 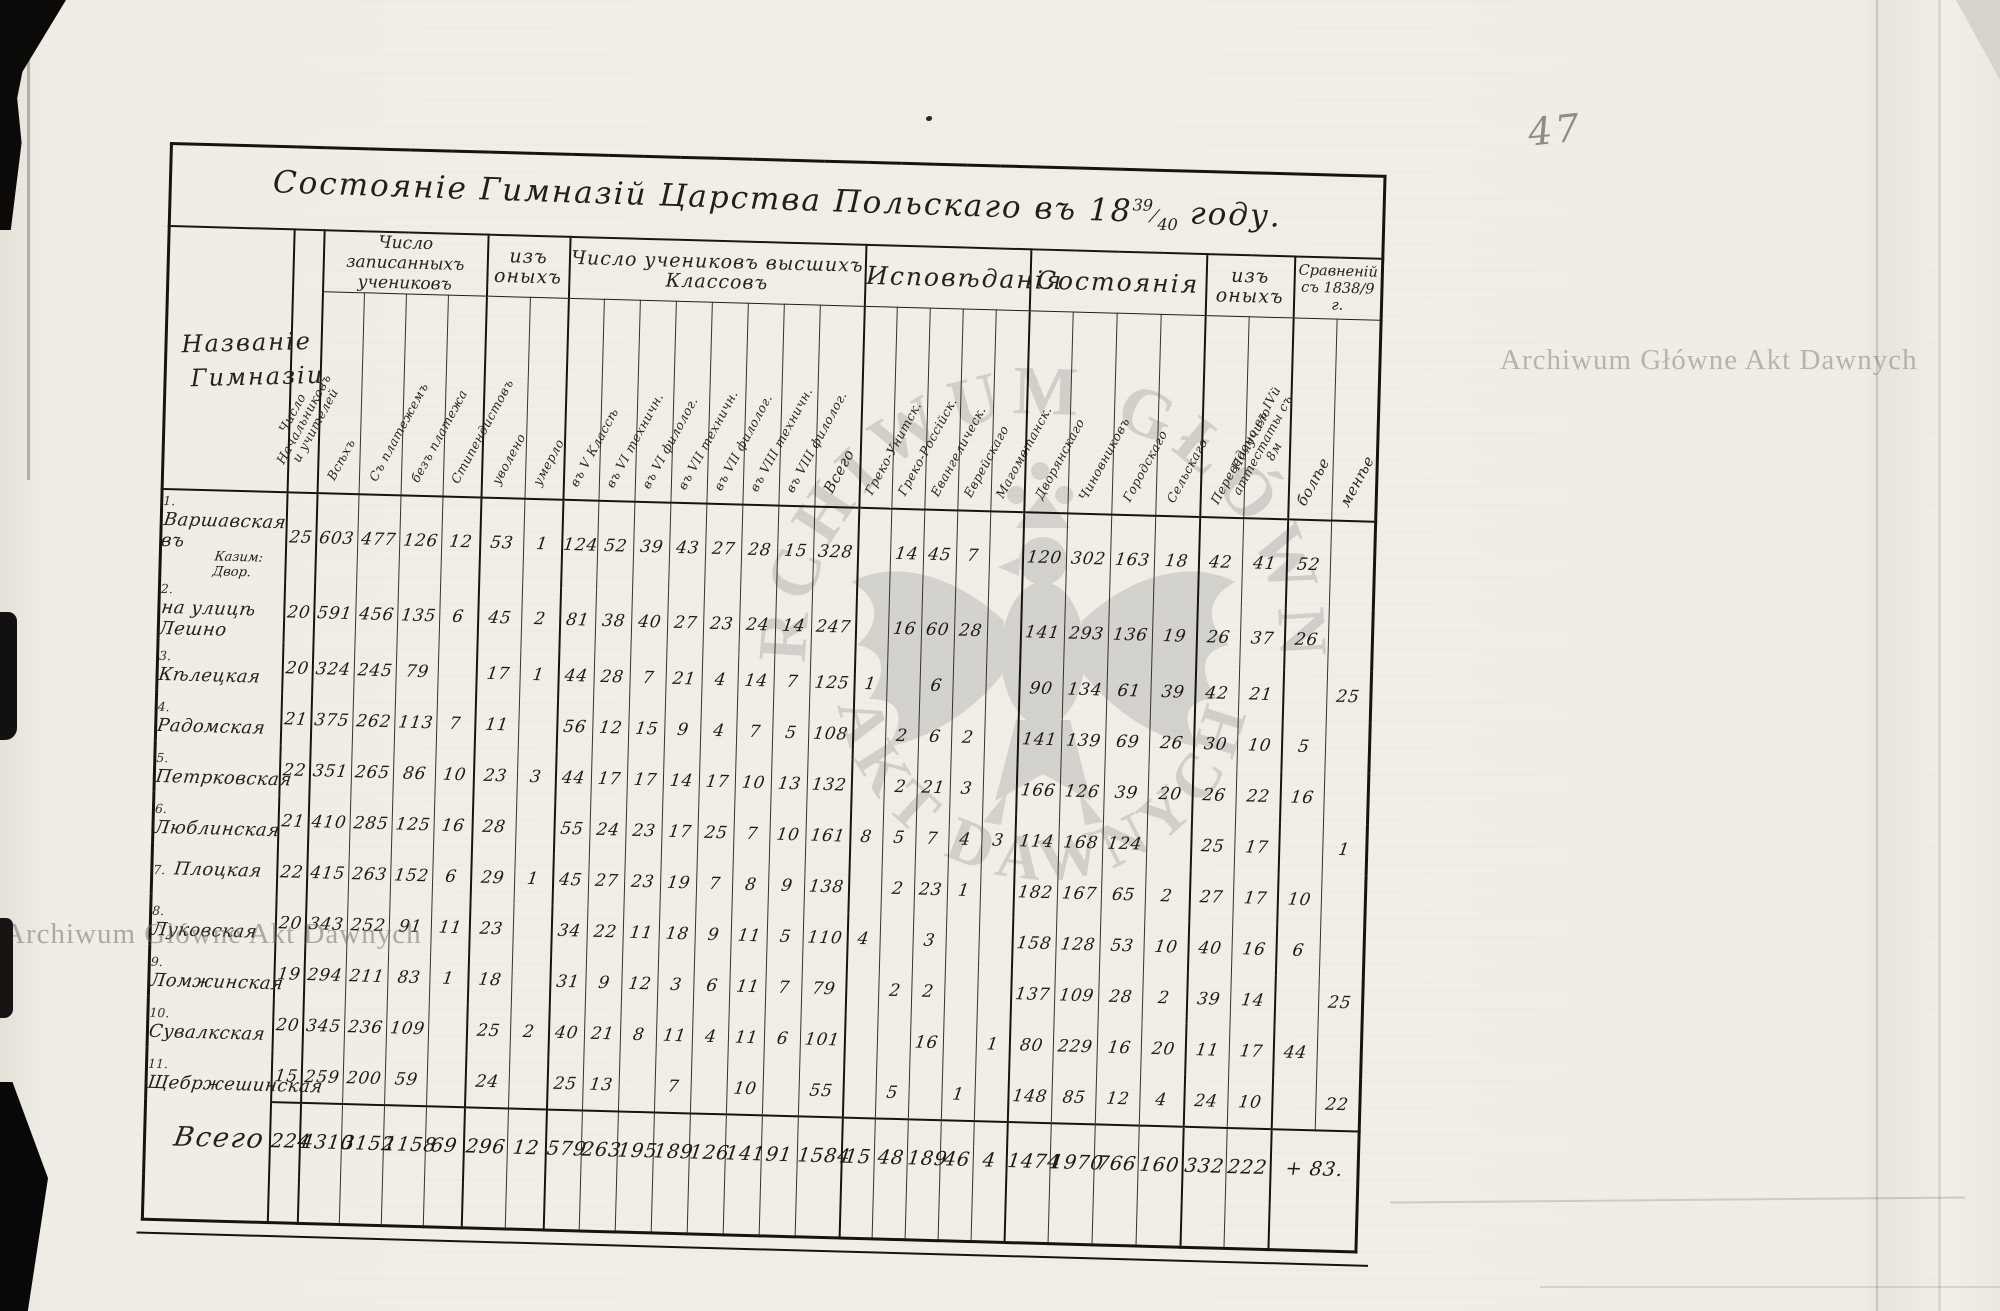 What do you see at coordinates (898, 888) in the screenshot?
I see `value-cell: 2` at bounding box center [898, 888].